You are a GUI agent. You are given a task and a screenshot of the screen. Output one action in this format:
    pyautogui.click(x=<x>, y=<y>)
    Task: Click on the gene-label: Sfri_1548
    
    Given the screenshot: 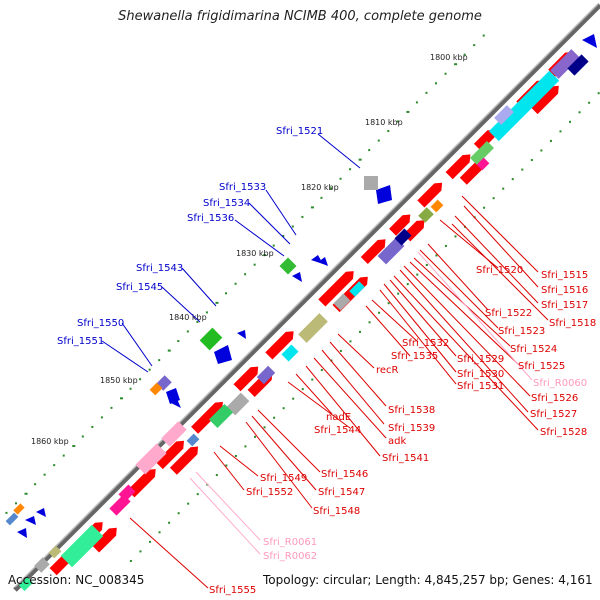 What is the action you would take?
    pyautogui.click(x=336, y=511)
    